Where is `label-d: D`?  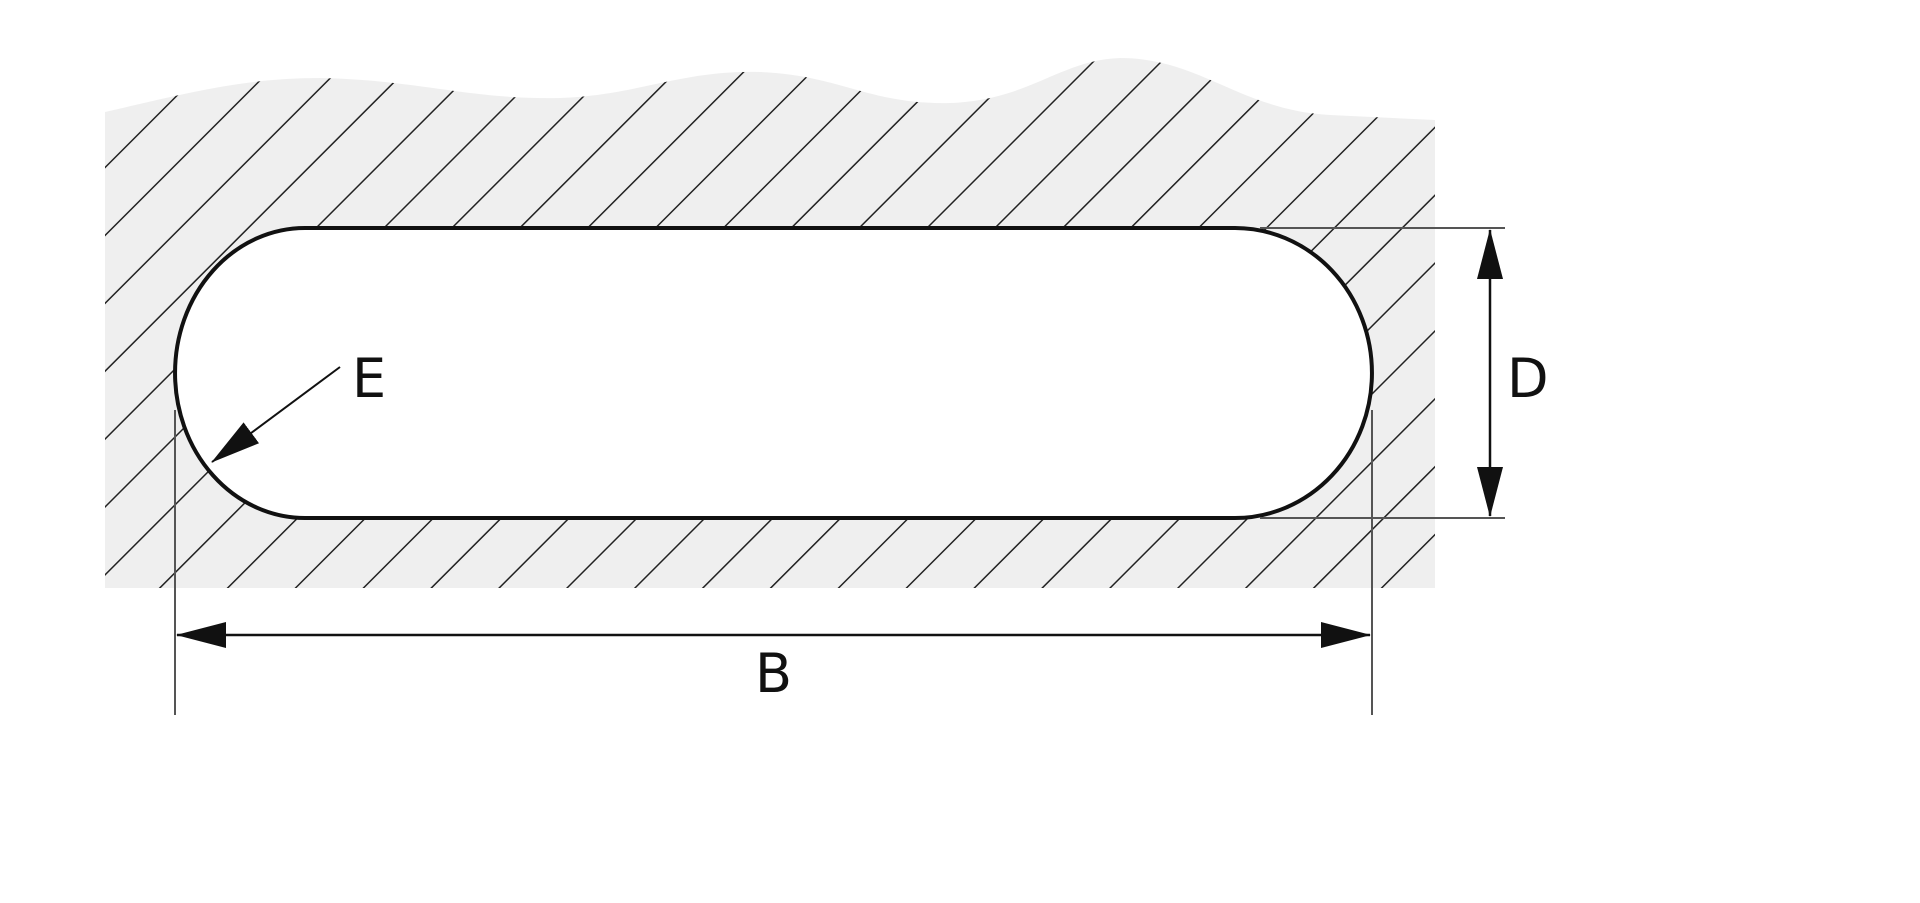 label-d: D is located at coordinates (1528, 378).